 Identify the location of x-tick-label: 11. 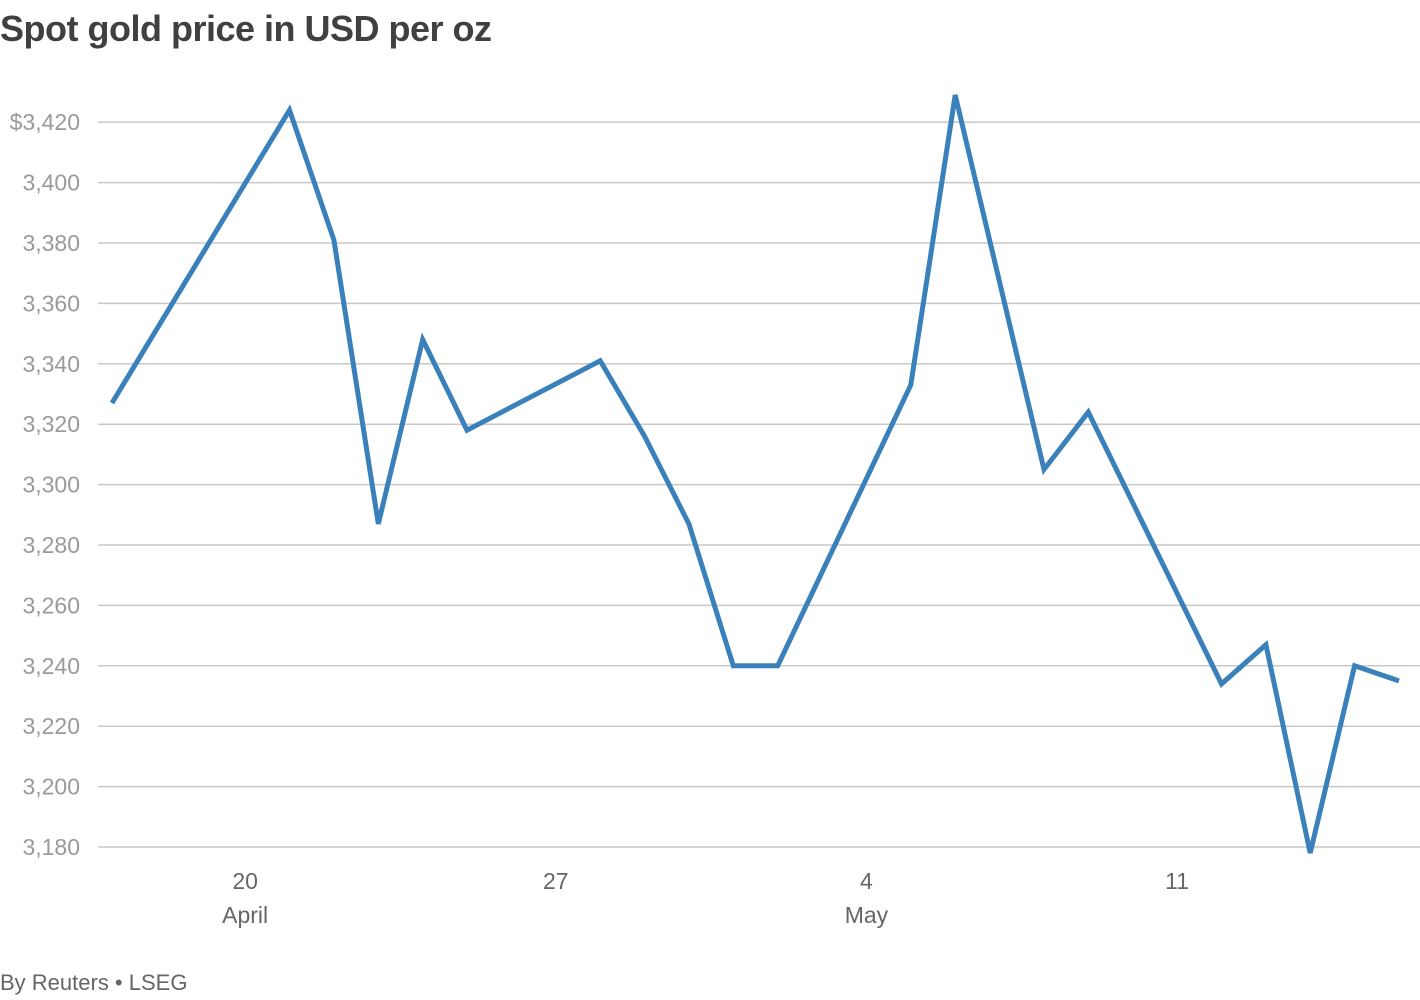
(1177, 881).